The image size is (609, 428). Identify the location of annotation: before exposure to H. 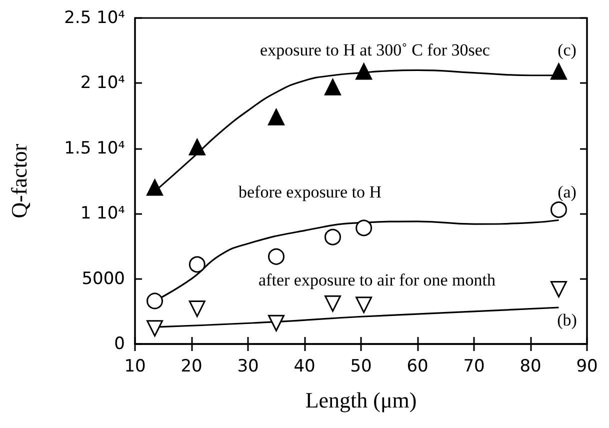
(310, 192).